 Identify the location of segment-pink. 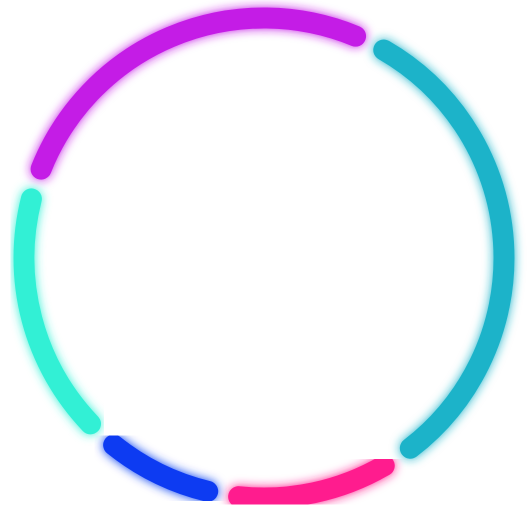
(311, 482).